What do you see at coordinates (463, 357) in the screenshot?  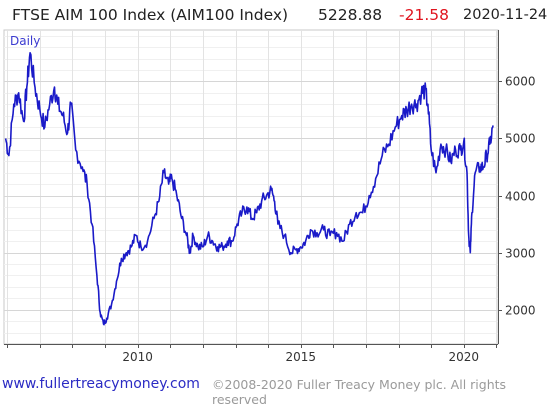 I see `x-tick-label: 2020` at bounding box center [463, 357].